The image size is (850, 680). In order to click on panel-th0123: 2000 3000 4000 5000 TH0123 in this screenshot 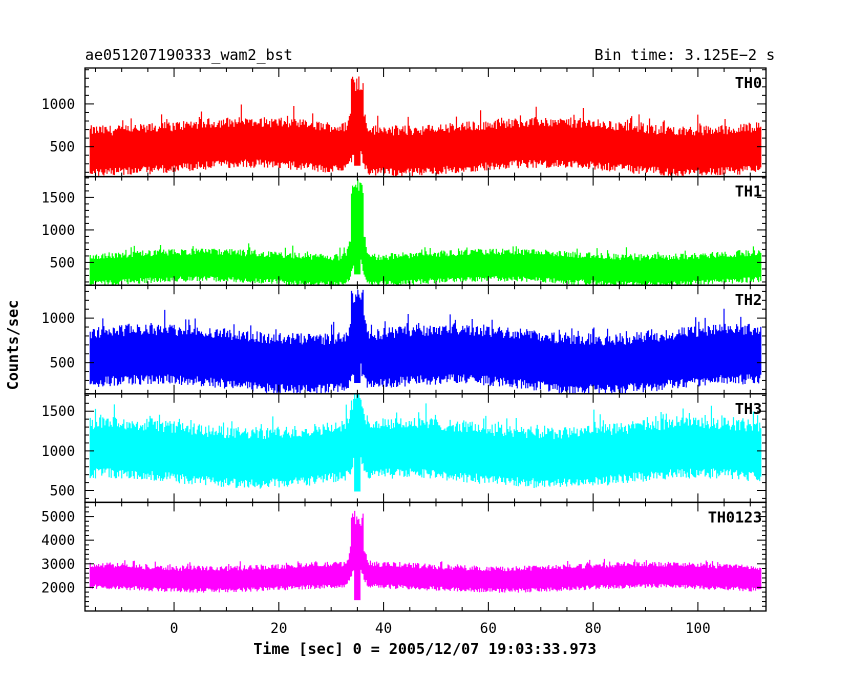, I will do `click(404, 556)`.